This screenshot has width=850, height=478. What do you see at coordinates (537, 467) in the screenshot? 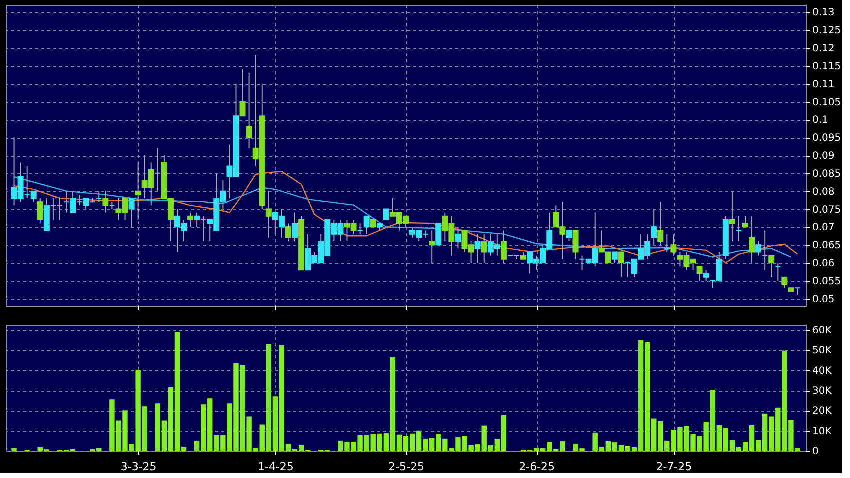
I see `x-tick-label: 2-6-25` at bounding box center [537, 467].